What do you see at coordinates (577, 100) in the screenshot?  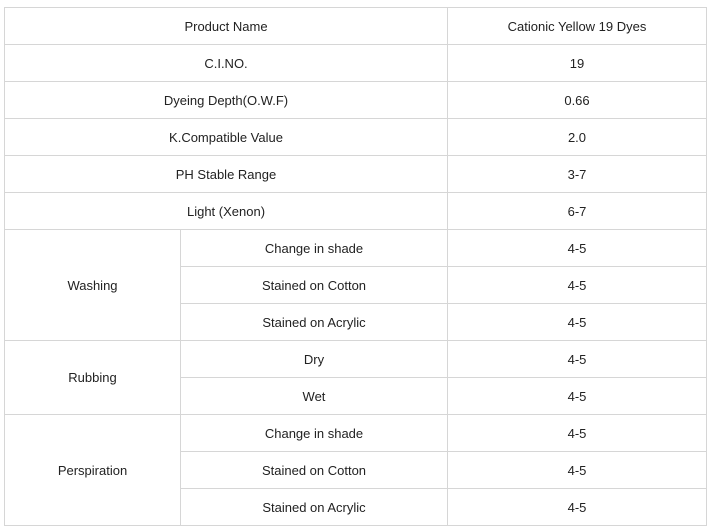 I see `property-value: 0.66` at bounding box center [577, 100].